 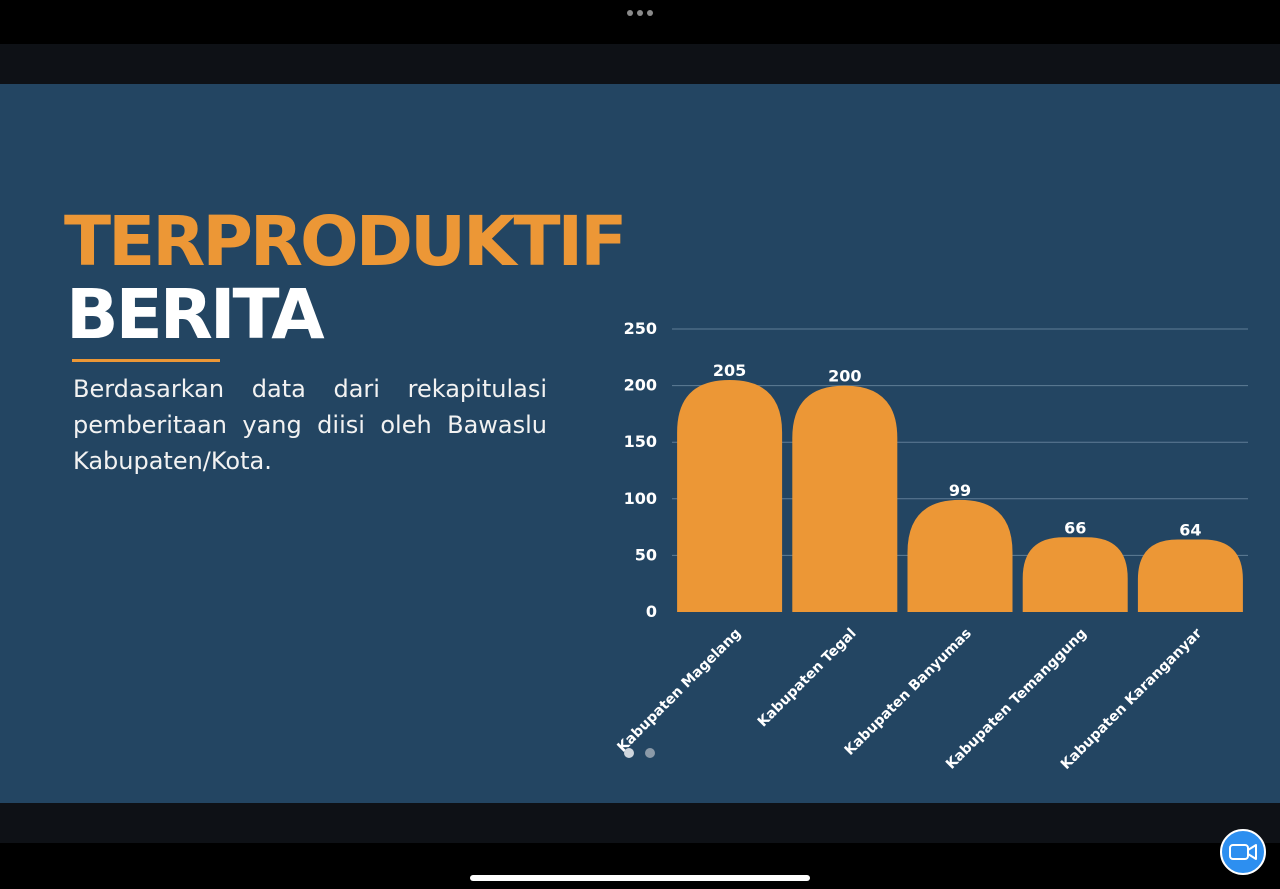 I want to click on video-camera-button, so click(x=1243, y=852).